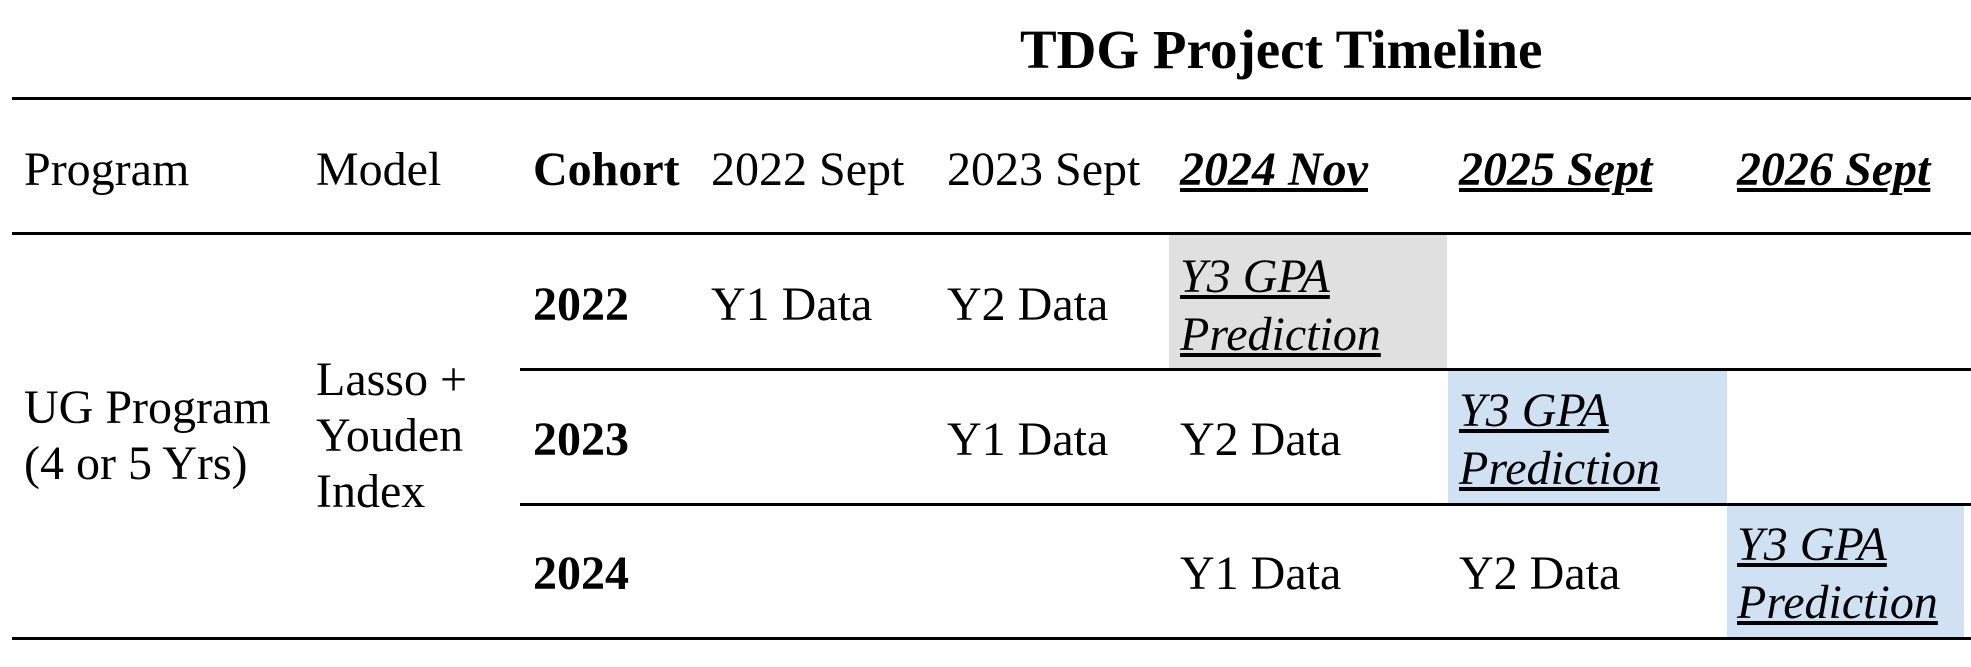  I want to click on cohort-2023: 2023, so click(581, 439).